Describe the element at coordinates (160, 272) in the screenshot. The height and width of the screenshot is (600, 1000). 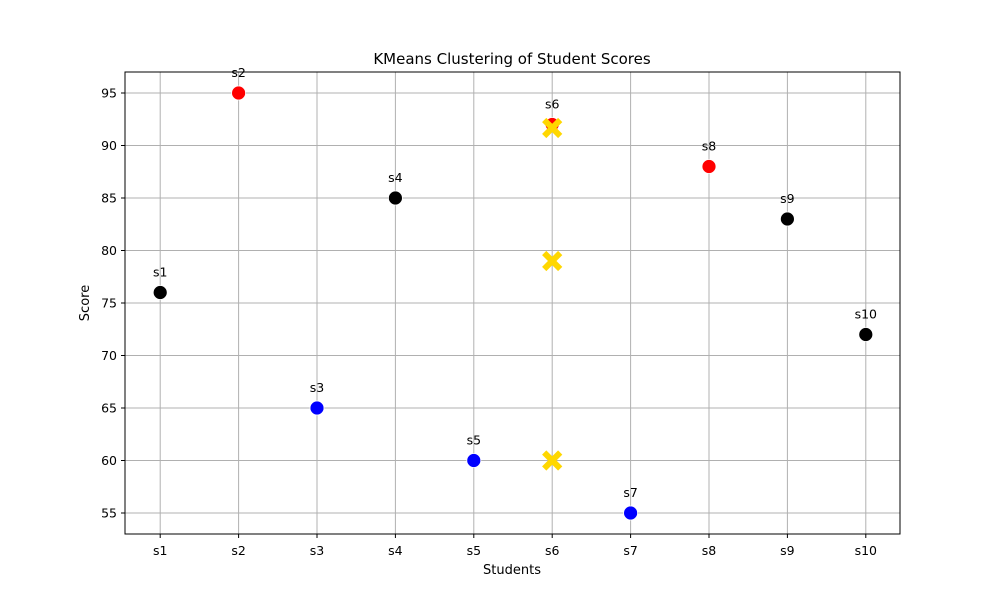
I see `point-label-s1: s1` at that location.